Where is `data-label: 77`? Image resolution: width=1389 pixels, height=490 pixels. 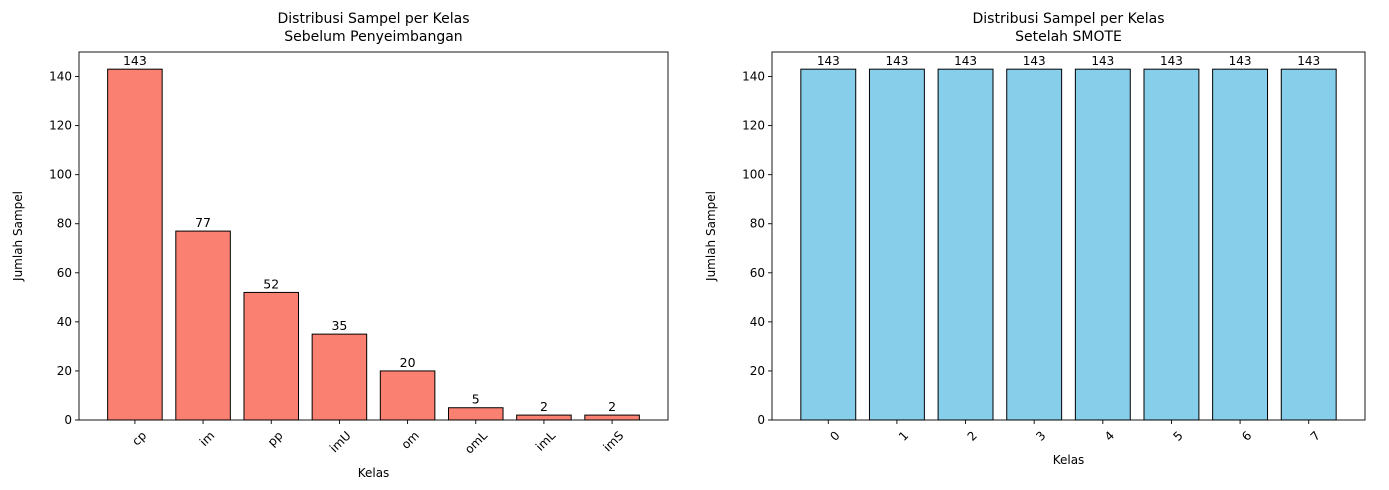
data-label: 77 is located at coordinates (203, 222).